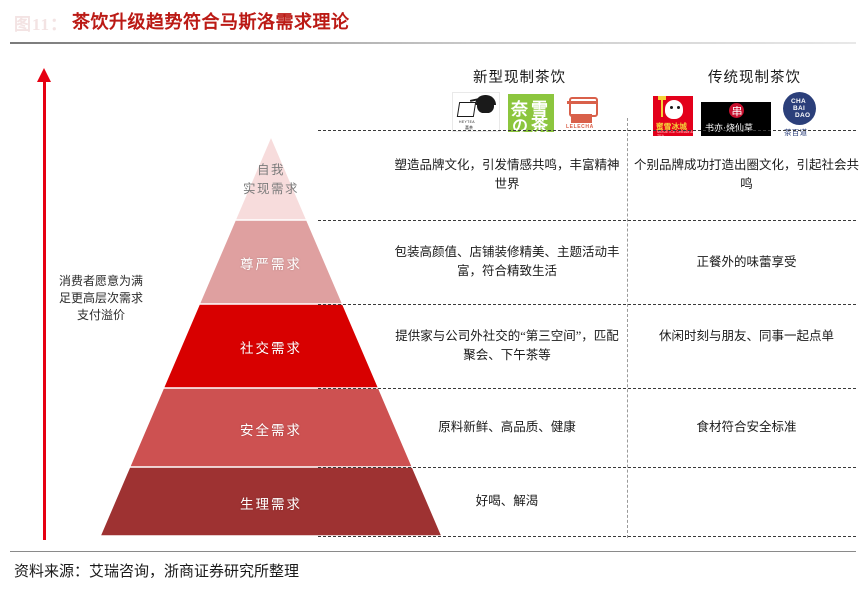  Describe the element at coordinates (467, 122) in the screenshot. I see `heytea-wordmark: HEYTEA` at that location.